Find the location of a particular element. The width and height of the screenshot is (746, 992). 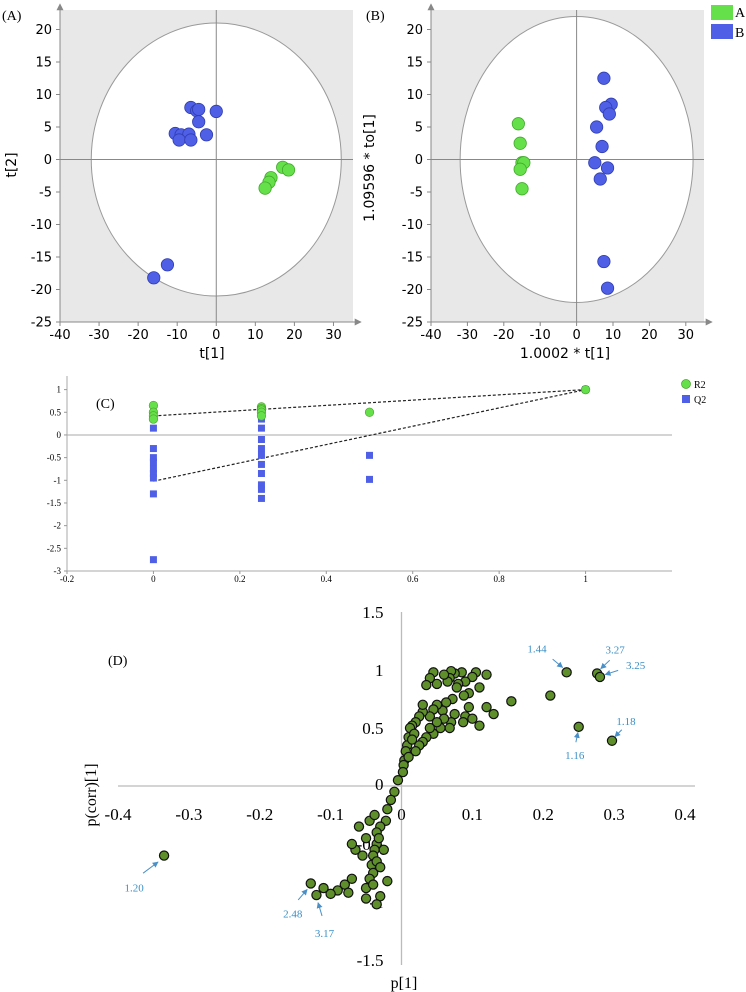

panel-c-x-tick-label: 0.2 is located at coordinates (239, 579).